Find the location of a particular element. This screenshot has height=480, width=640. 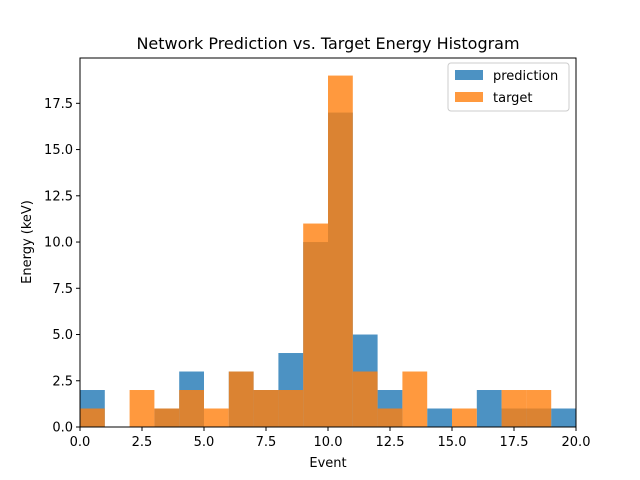

x-tick-label: 2.5 is located at coordinates (142, 442).